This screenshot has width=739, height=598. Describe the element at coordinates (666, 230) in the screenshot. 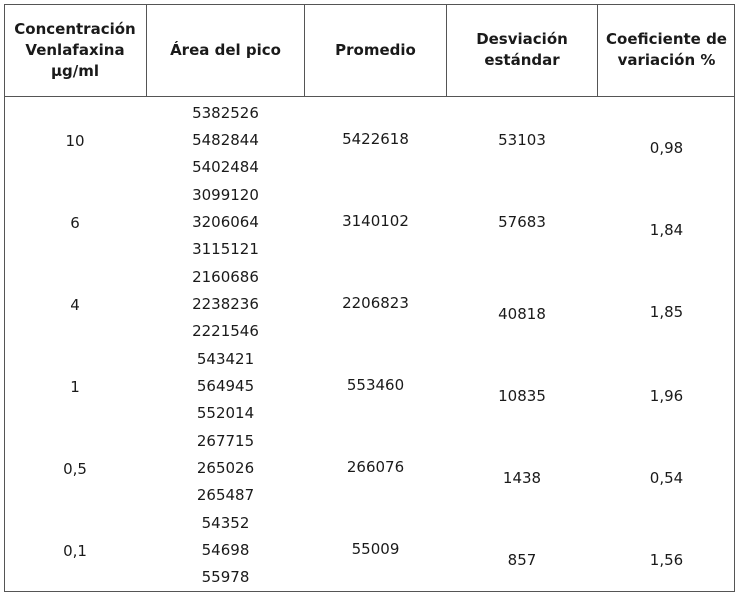

I see `cv-value: 1,84` at that location.